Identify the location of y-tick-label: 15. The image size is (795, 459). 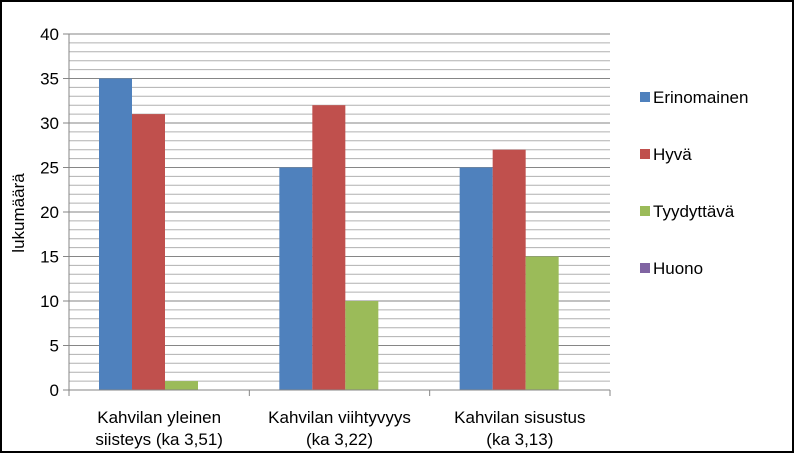
(49, 257).